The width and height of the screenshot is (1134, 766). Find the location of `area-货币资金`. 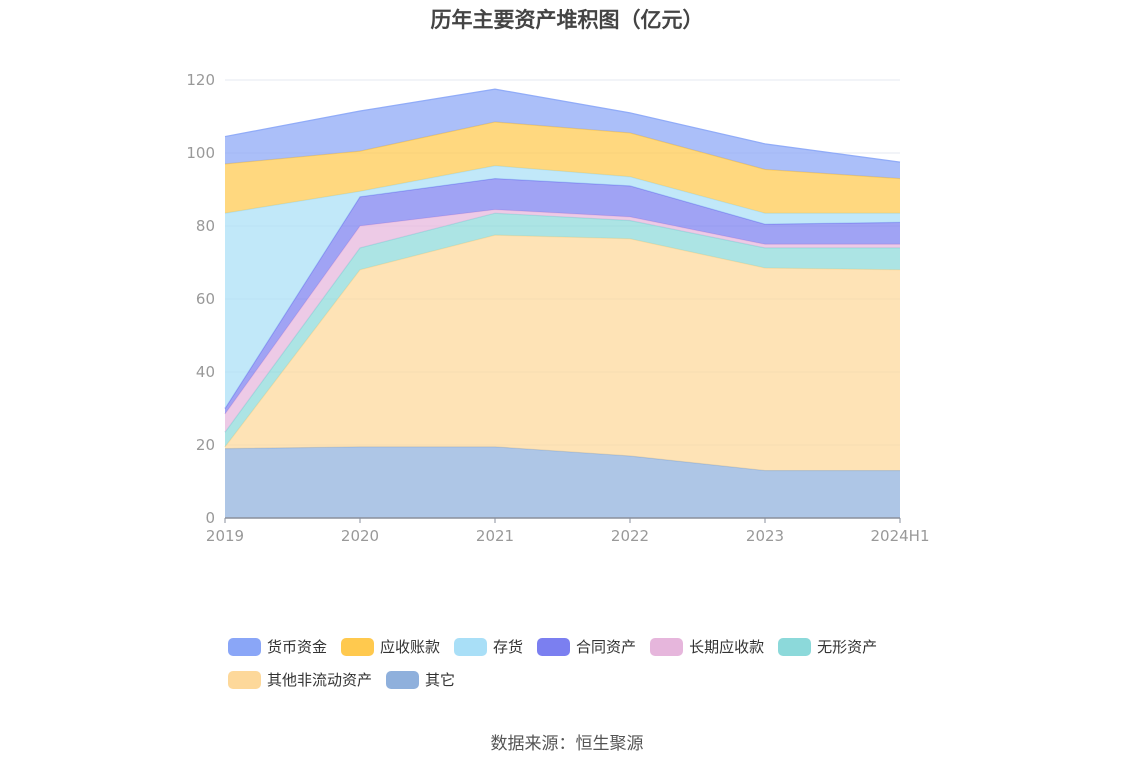

area-货币资金 is located at coordinates (562, 134).